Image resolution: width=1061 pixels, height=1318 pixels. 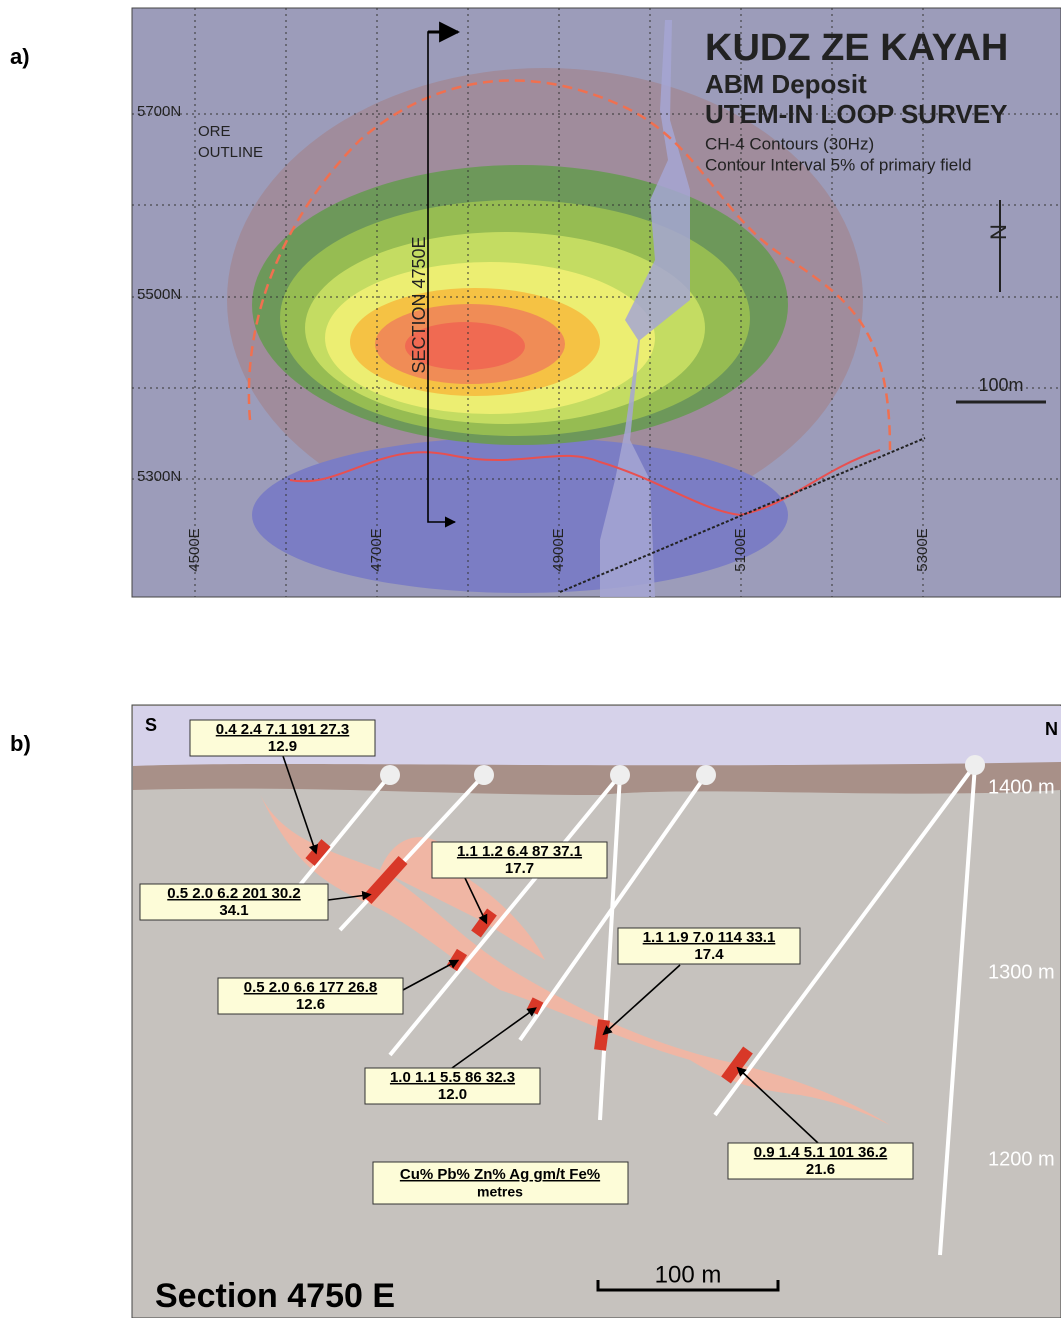 What do you see at coordinates (519, 851) in the screenshot?
I see `intercept-grades: 1.1 1.2 6.4 87 37.1` at bounding box center [519, 851].